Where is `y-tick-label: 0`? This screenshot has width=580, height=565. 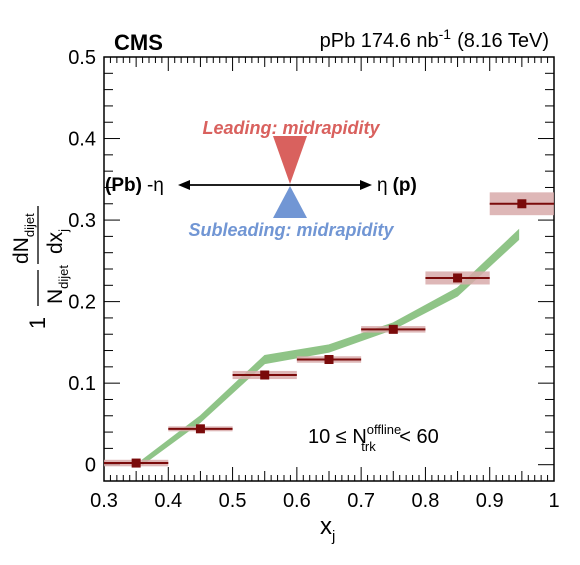
y-tick-label: 0 is located at coordinates (90, 466).